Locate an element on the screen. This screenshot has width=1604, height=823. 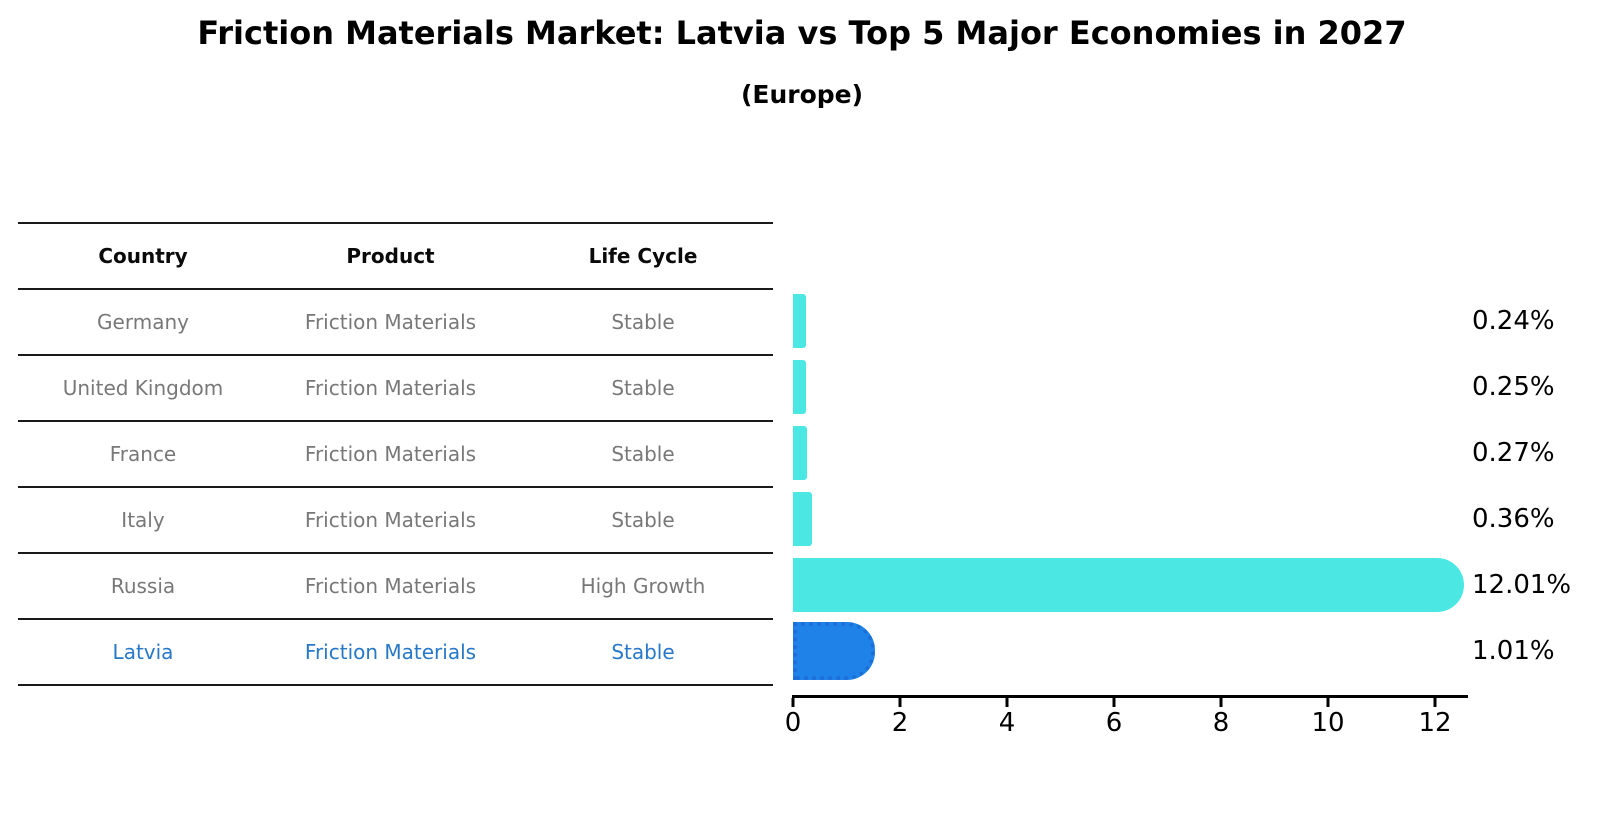
bar-italy is located at coordinates (802, 519).